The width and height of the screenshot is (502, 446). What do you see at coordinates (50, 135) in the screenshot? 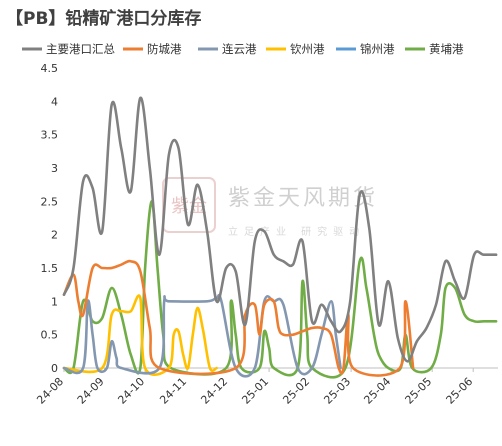
I see `y-tick-label: 3.5` at bounding box center [50, 135].